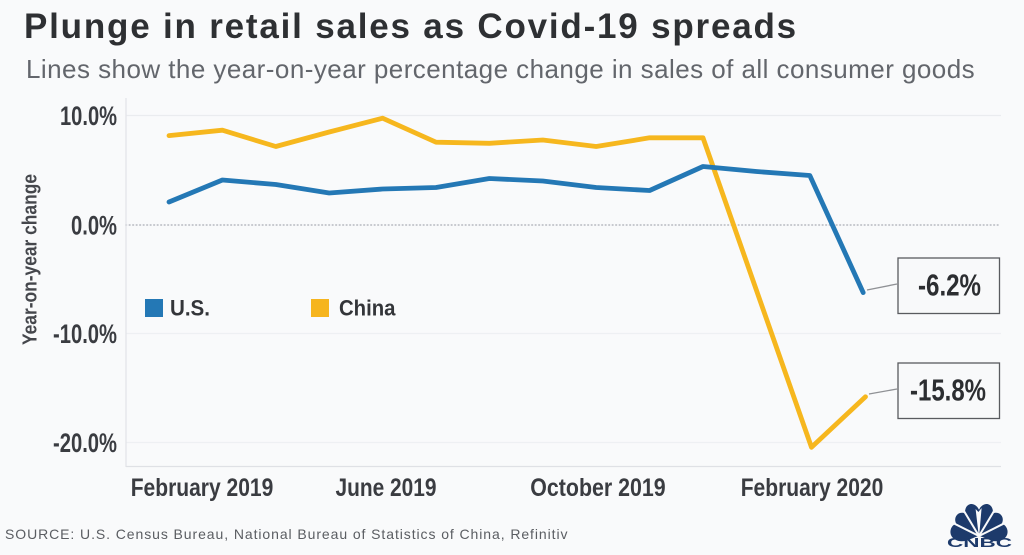 Image resolution: width=1024 pixels, height=555 pixels. Describe the element at coordinates (597, 488) in the screenshot. I see `svg-text: October 2019` at that location.